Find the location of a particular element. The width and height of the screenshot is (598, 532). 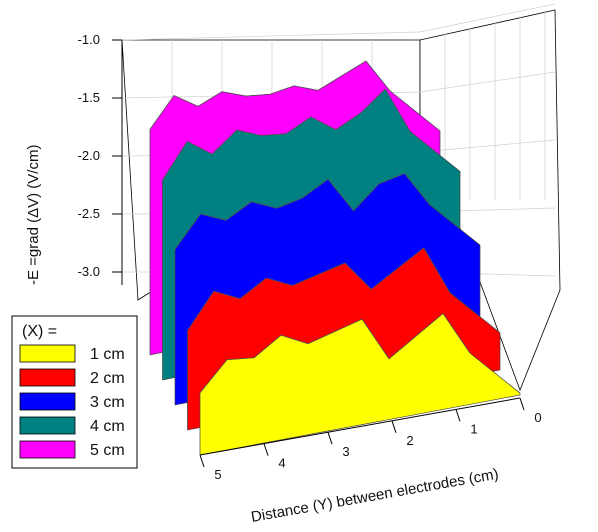

legend-entries: 1 cm 2 cm 3 cm 4 cm 5 cm is located at coordinates (72, 401).